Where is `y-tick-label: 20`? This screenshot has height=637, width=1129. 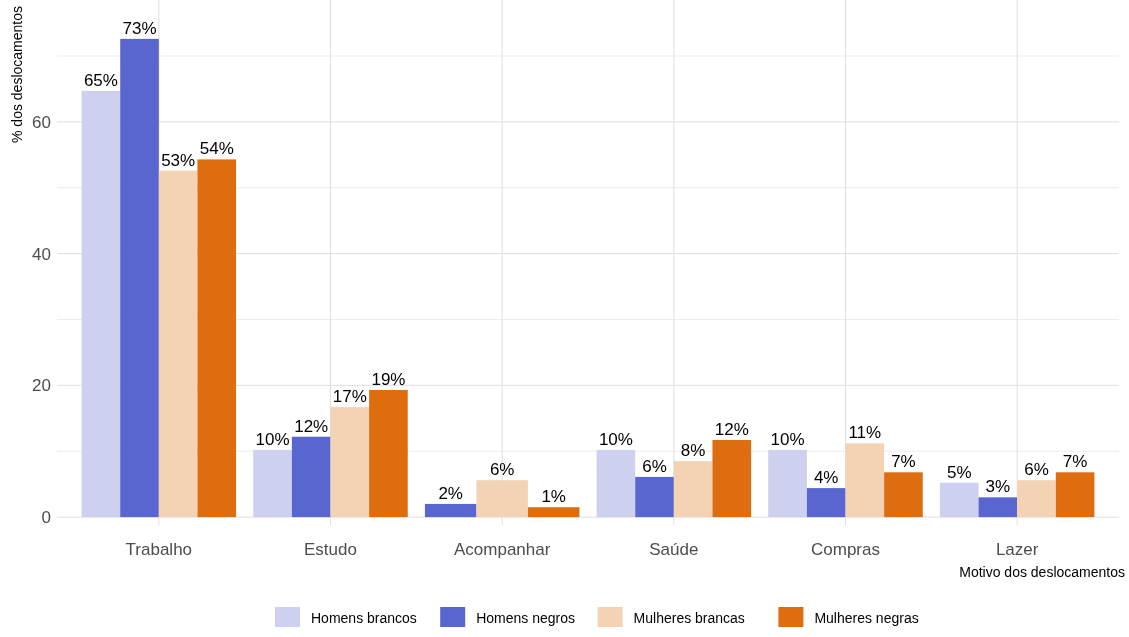
y-tick-label: 20 is located at coordinates (41, 386).